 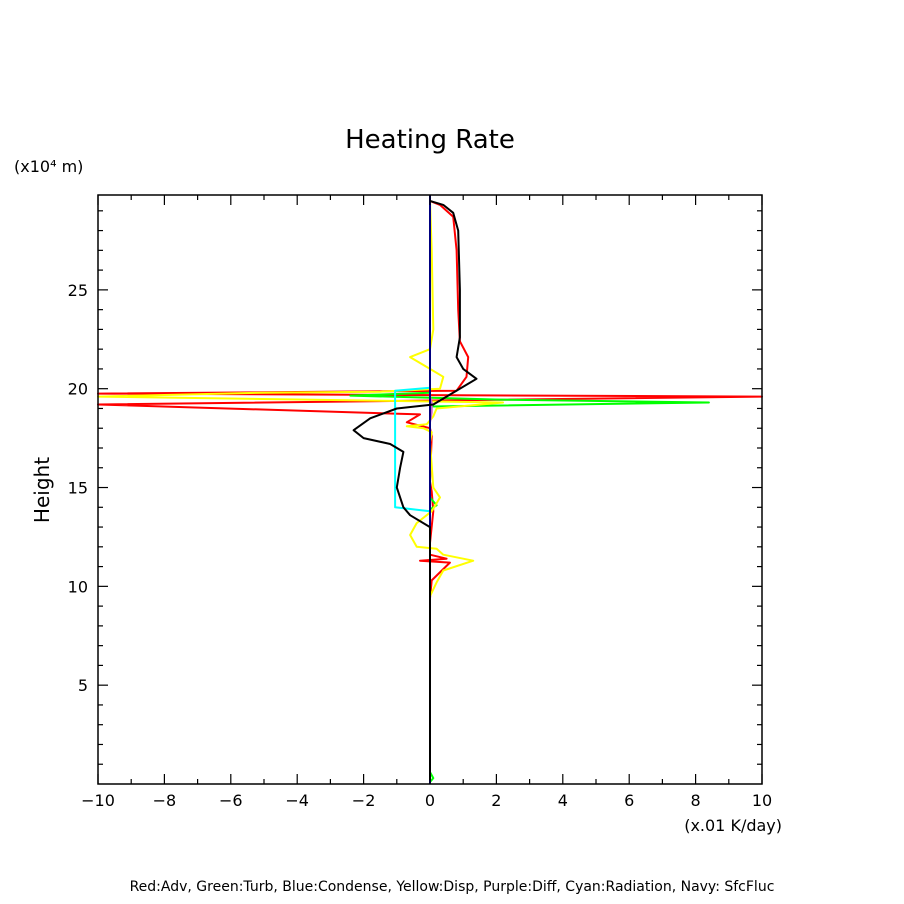 I want to click on x-axis-label: (x.01 K/day), so click(x=733, y=825).